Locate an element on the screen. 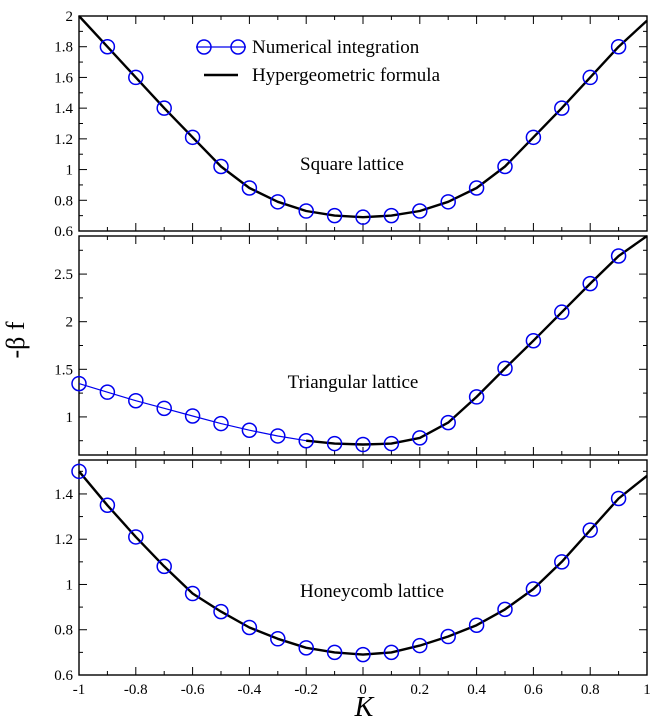 The width and height of the screenshot is (667, 721). x-tick-label: 0.4 is located at coordinates (476, 690).